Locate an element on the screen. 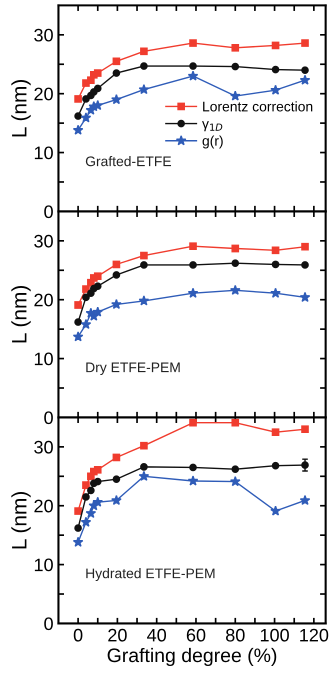  x-tick-label: 60 is located at coordinates (196, 635).